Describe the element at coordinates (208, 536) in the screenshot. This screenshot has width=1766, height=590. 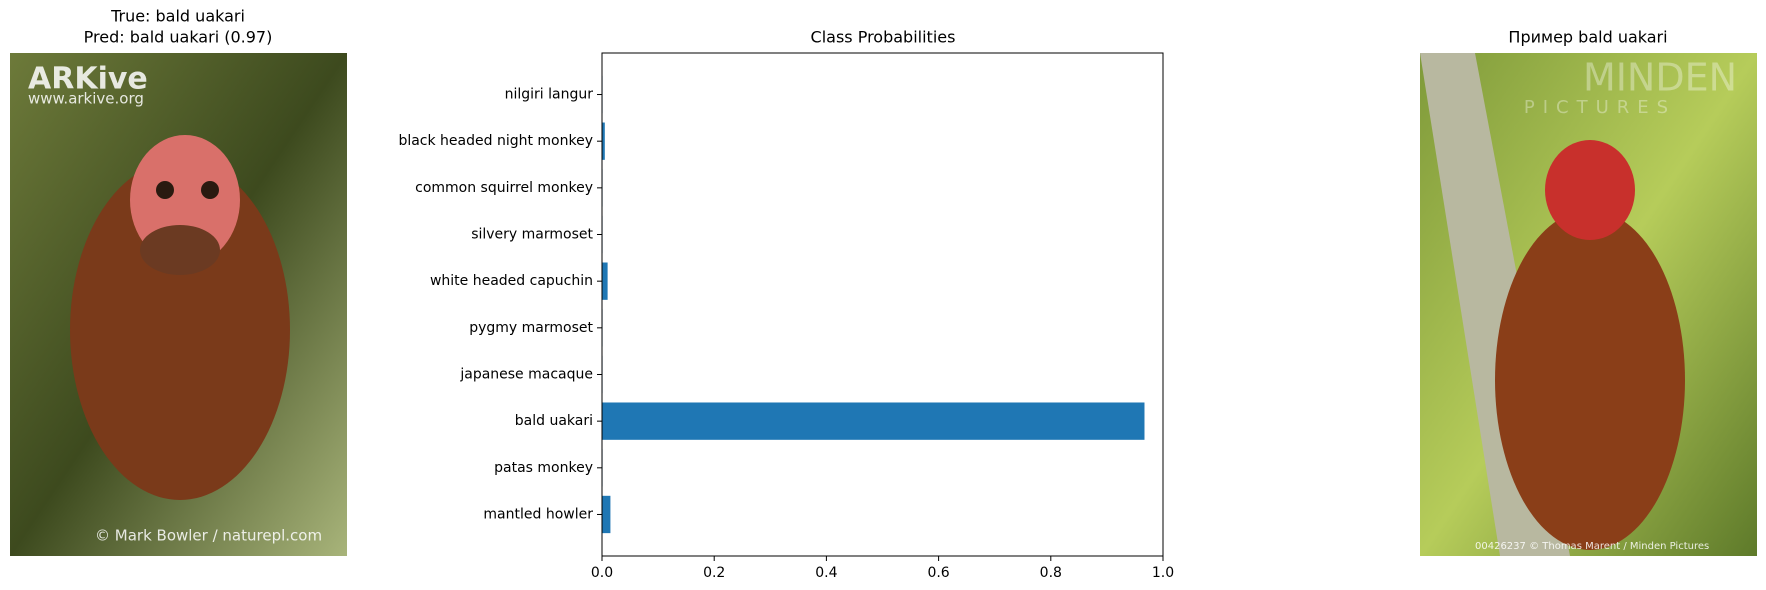
I see `watermark: © Mark Bowler / naturepl.com` at that location.